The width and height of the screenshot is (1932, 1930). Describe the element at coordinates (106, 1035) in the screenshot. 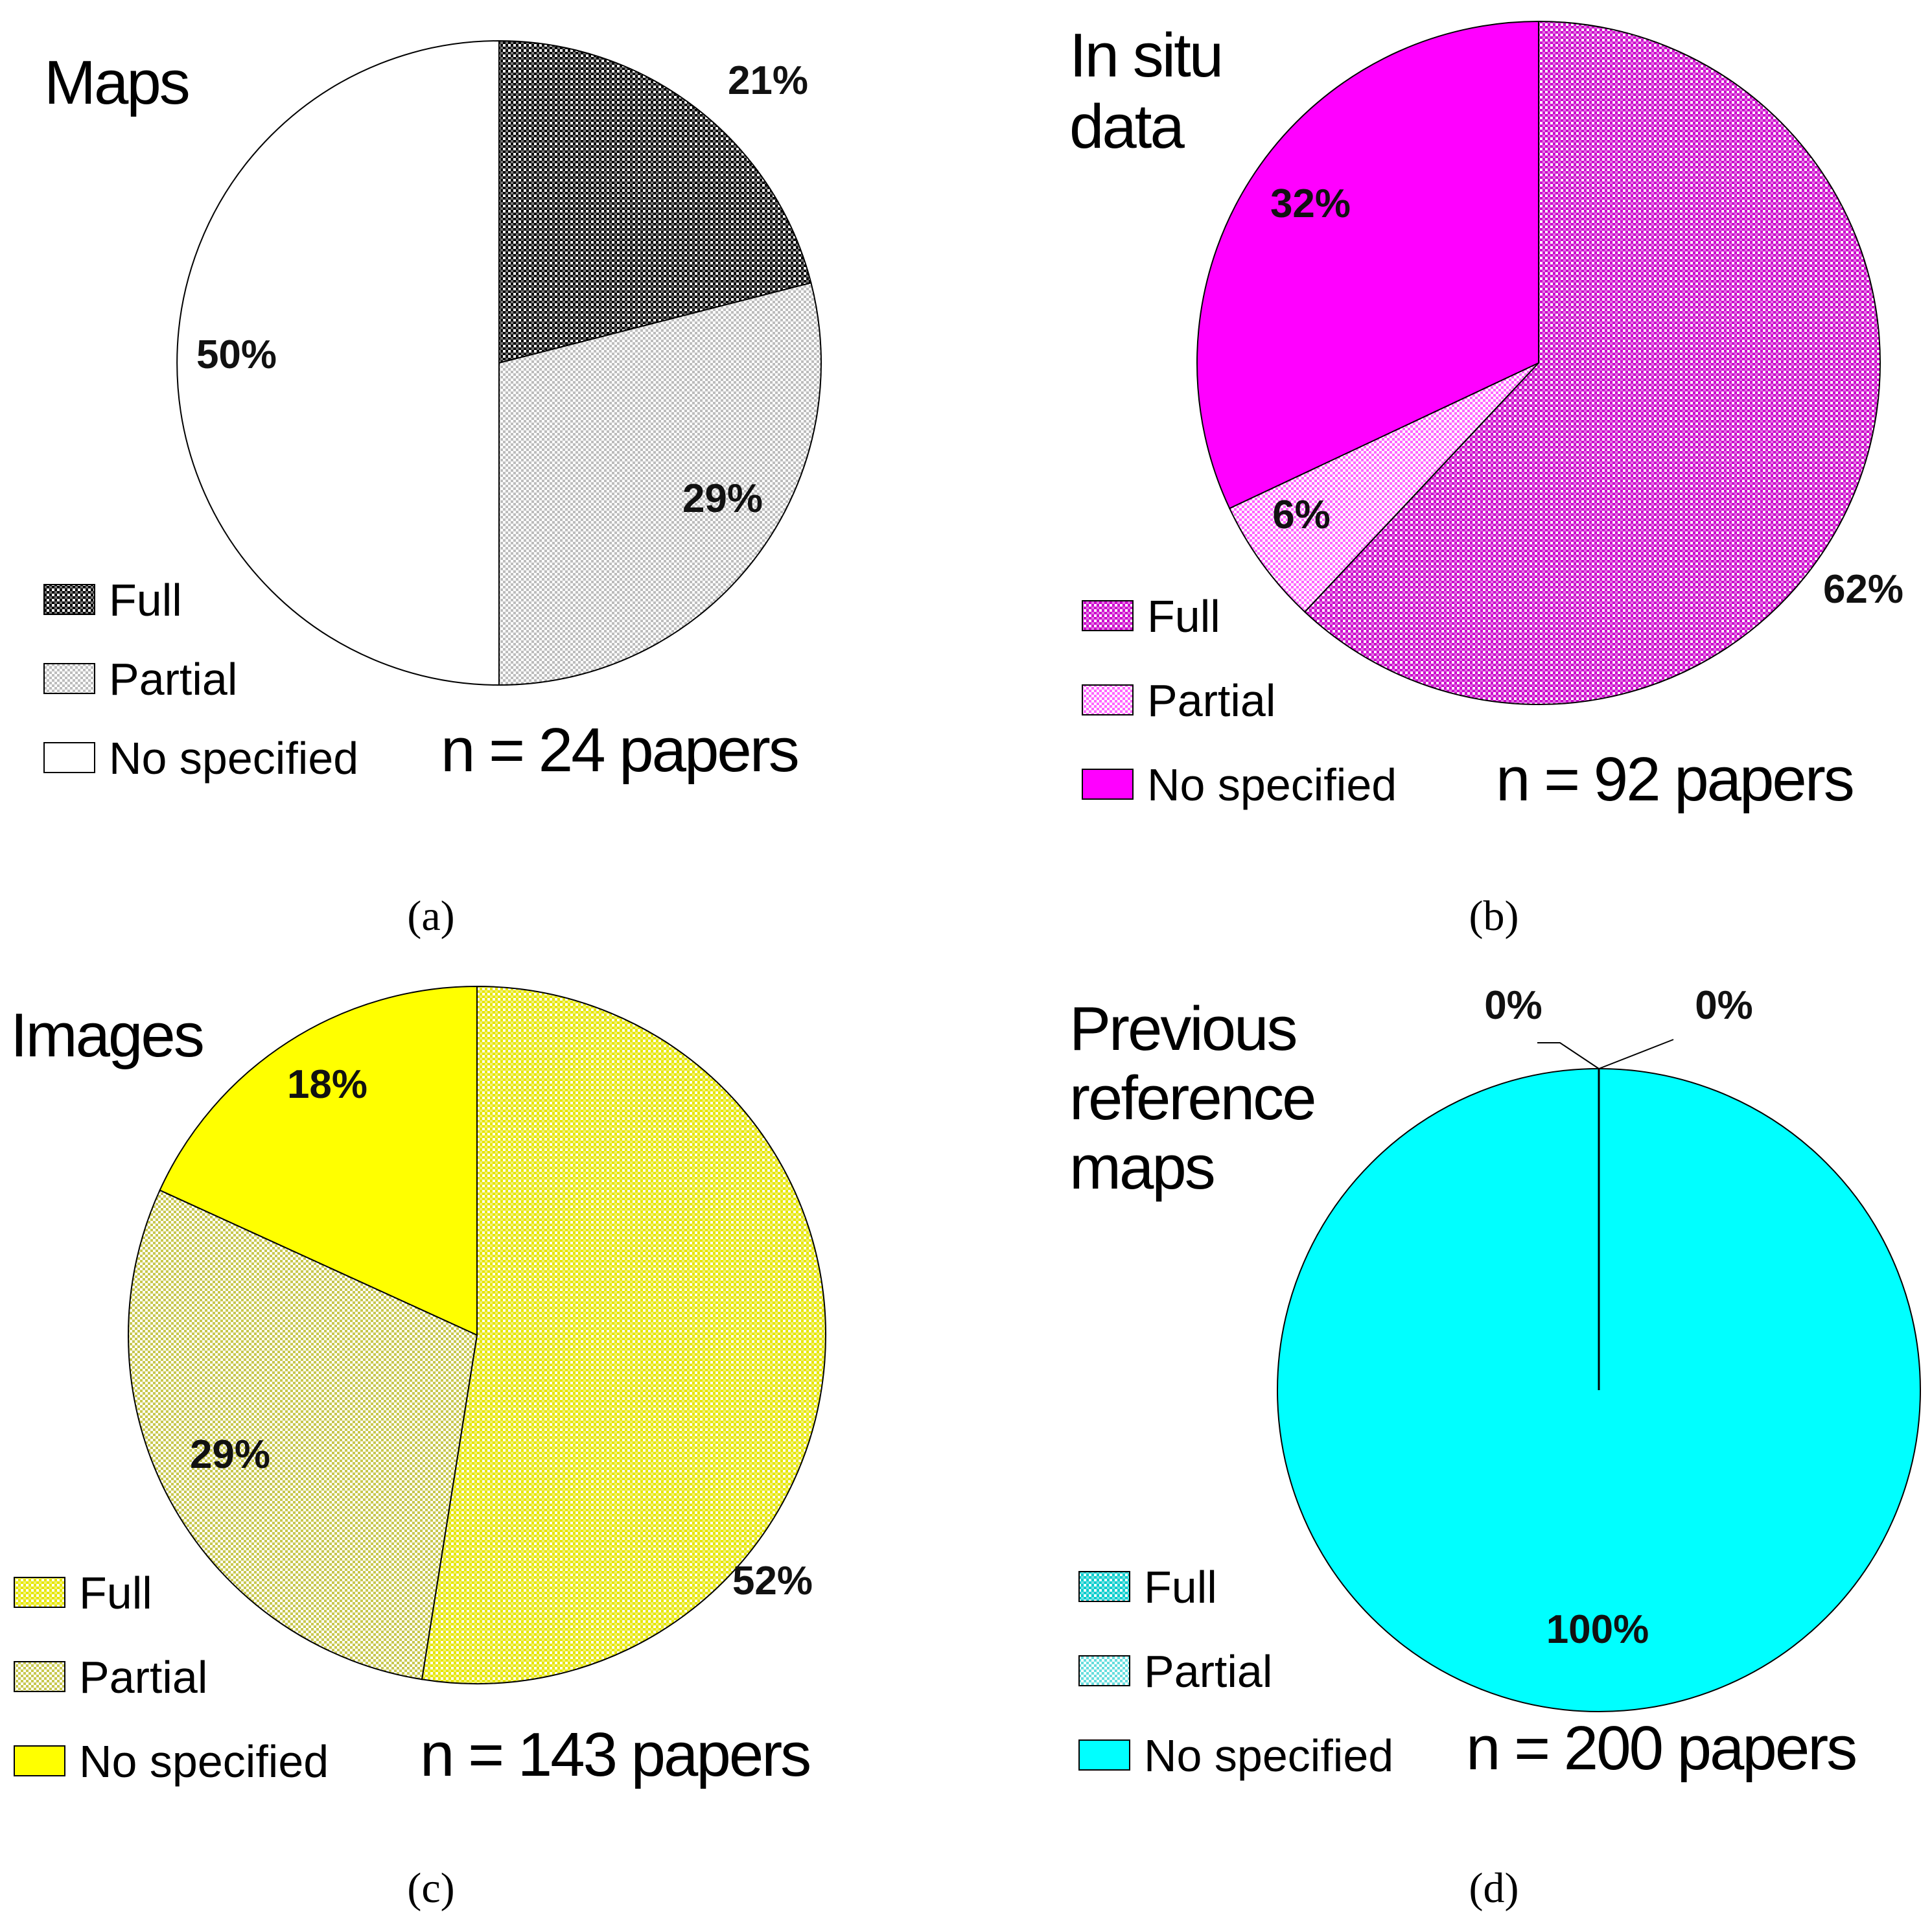

I see `panel-title: Images` at that location.